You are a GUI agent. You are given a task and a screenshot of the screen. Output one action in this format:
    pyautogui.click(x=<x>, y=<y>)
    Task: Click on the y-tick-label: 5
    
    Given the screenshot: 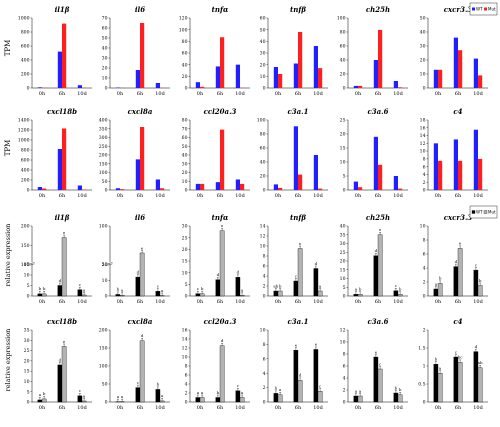 What is the action you would take?
    pyautogui.click(x=28, y=286)
    